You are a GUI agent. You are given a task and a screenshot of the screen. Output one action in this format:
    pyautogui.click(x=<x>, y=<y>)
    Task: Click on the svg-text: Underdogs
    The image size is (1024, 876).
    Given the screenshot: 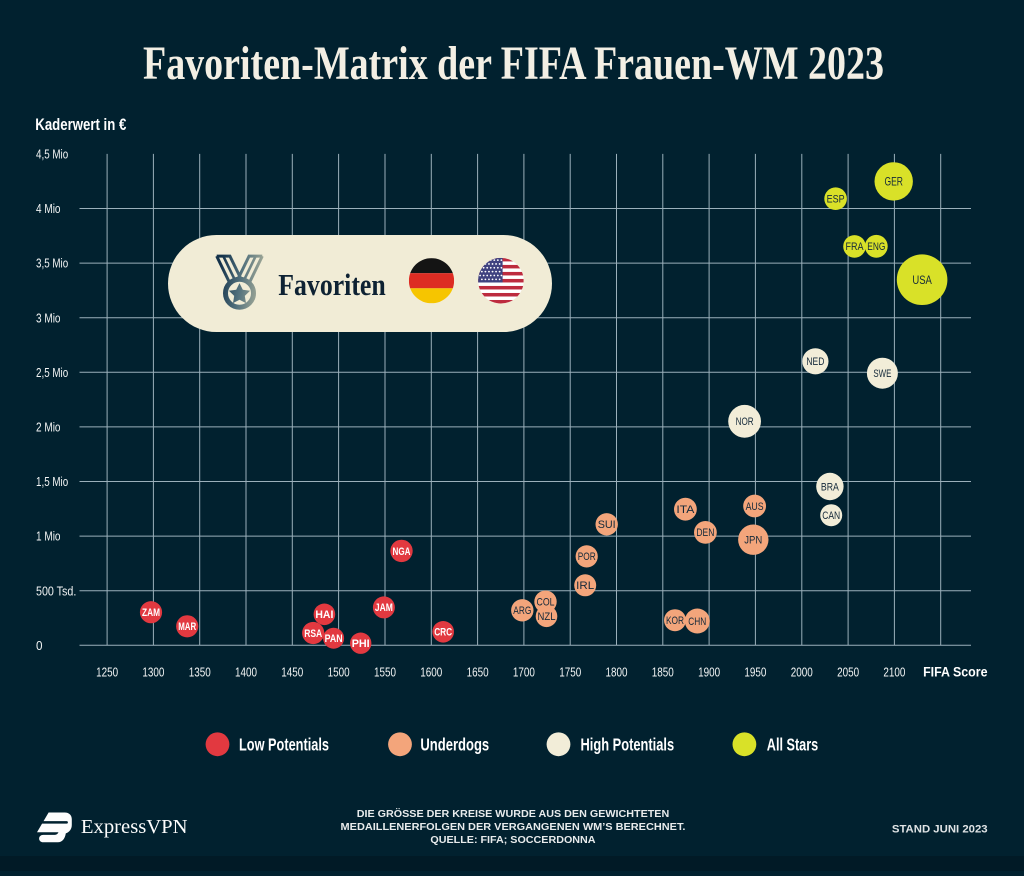 What is the action you would take?
    pyautogui.click(x=454, y=745)
    